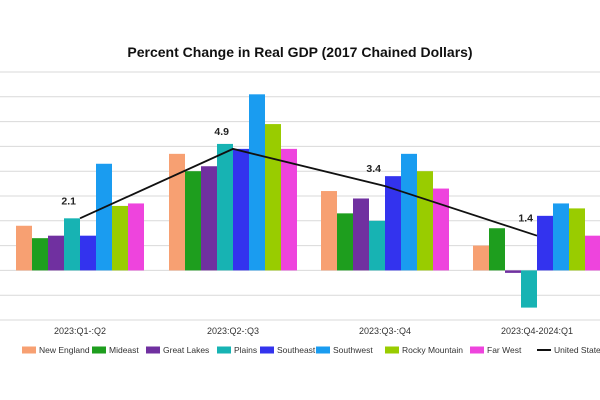 Image resolution: width=600 pixels, height=400 pixels. I want to click on legend-label: Far West, so click(504, 350).